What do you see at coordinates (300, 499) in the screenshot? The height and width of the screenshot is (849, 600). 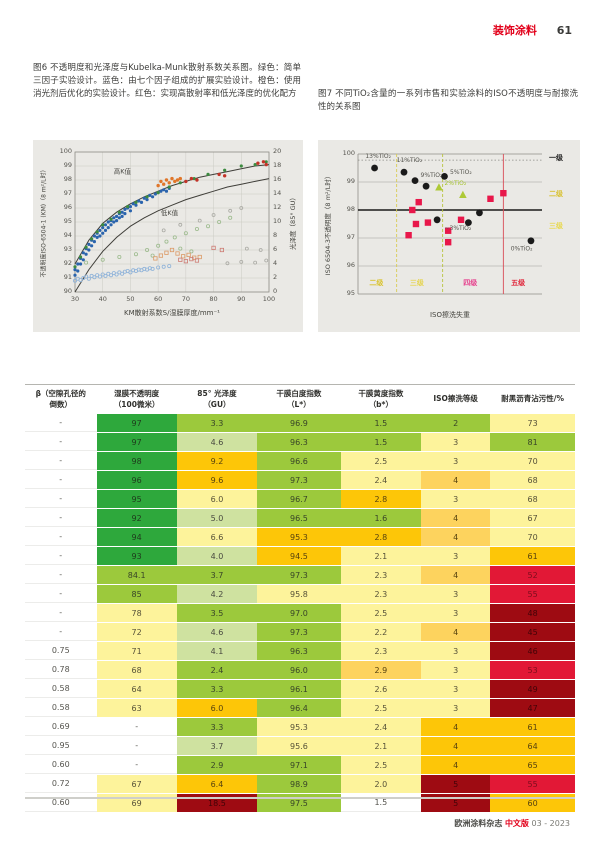 I see `table-row: -95 6.0 96.7 2.8 3 68` at bounding box center [300, 499].